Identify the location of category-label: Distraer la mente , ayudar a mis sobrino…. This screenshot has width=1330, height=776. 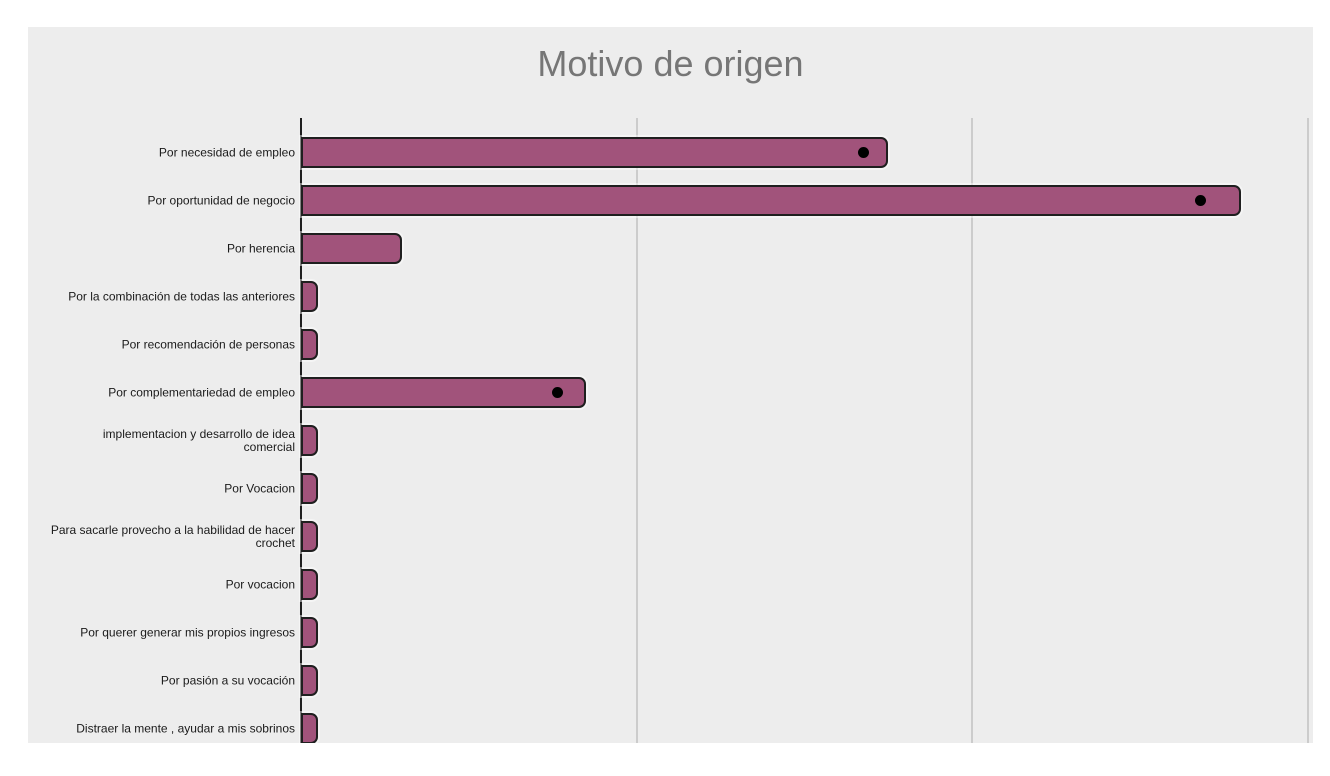
(185, 728).